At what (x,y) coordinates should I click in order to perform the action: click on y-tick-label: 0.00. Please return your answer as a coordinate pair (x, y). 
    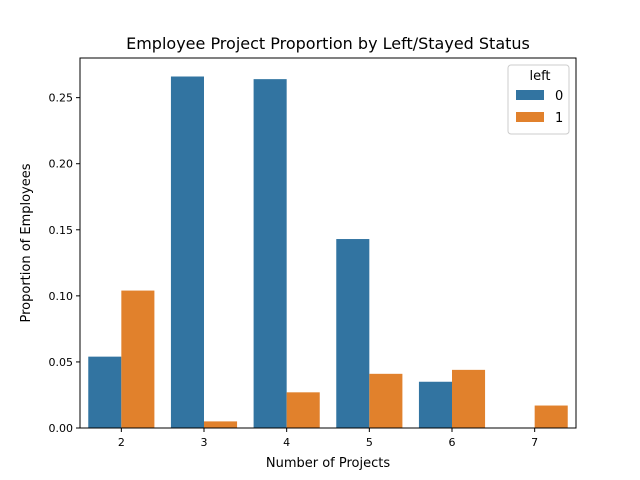
    Looking at the image, I should click on (61, 428).